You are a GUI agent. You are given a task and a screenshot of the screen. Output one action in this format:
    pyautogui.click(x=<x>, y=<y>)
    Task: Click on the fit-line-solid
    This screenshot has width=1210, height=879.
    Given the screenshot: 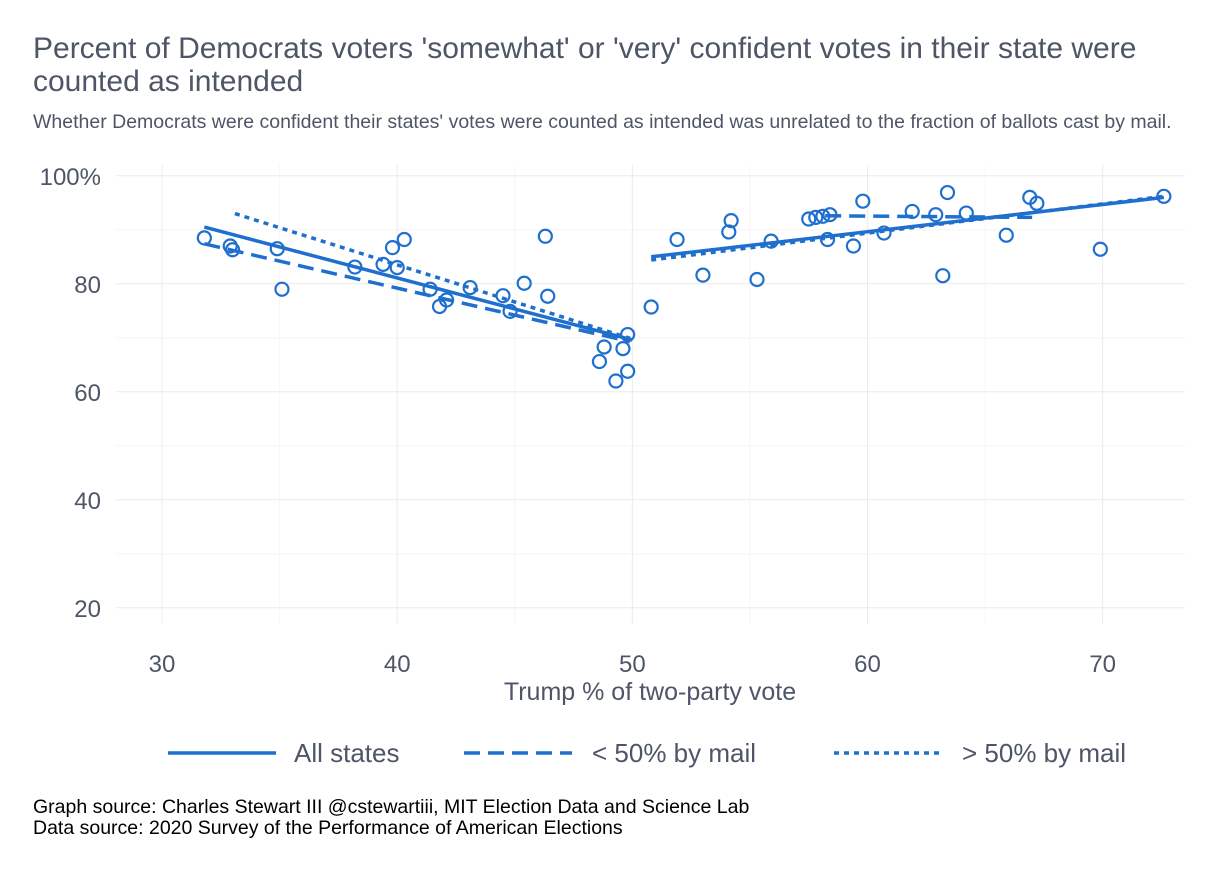 What is the action you would take?
    pyautogui.click(x=418, y=283)
    